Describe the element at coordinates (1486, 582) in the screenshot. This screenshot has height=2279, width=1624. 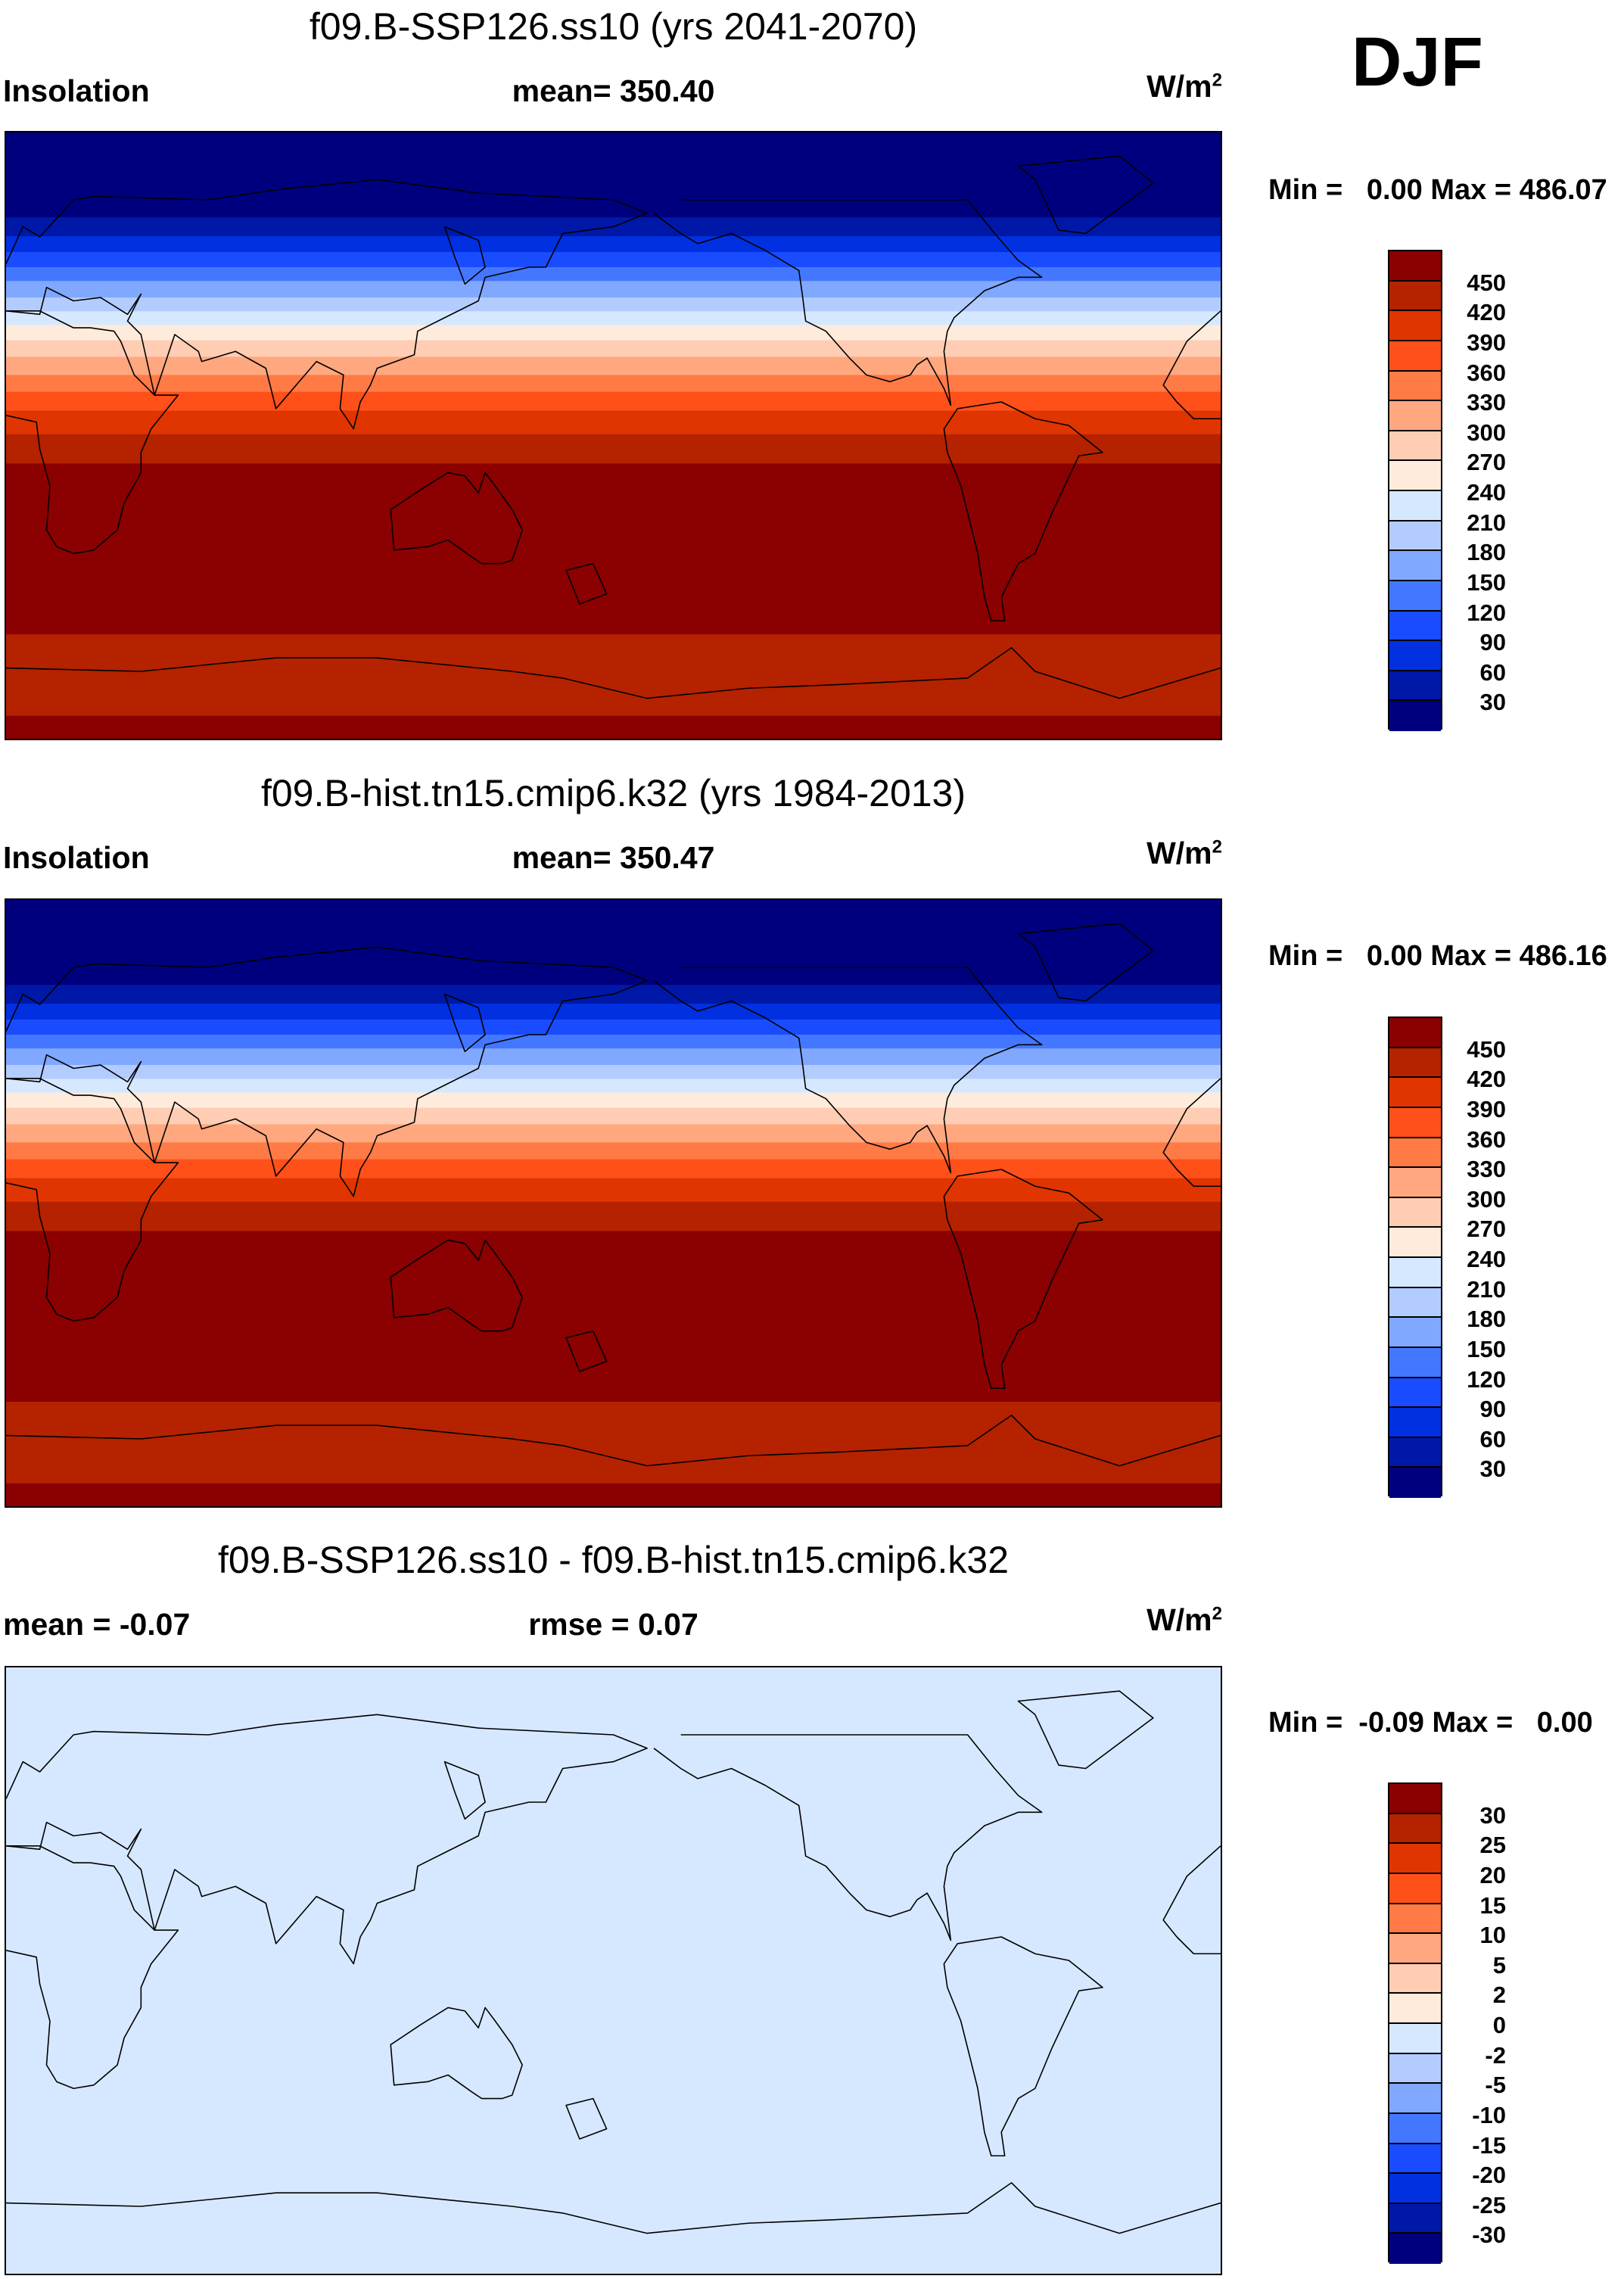
I see `colorbar-tick-label: 150` at that location.